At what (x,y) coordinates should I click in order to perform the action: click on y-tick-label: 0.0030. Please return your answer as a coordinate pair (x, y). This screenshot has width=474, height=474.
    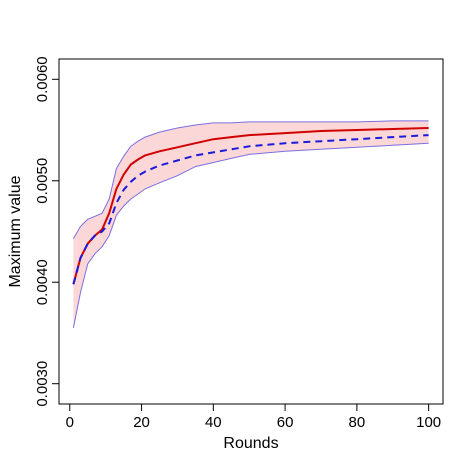
    Looking at the image, I should click on (42, 384).